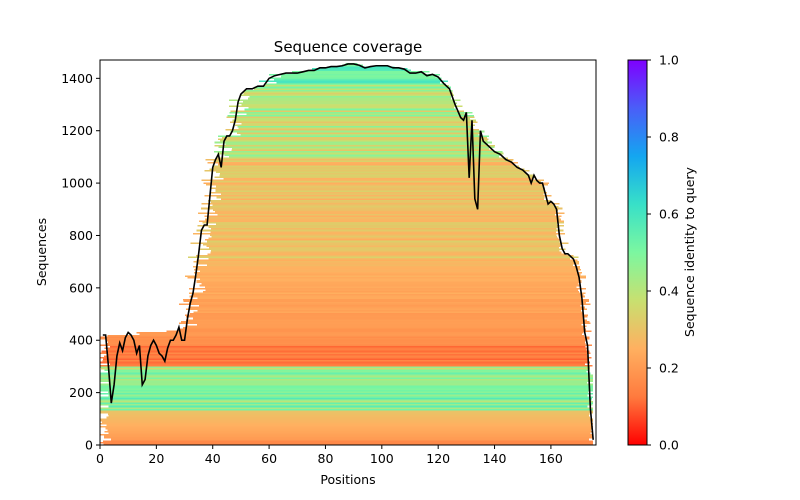 The height and width of the screenshot is (500, 800). What do you see at coordinates (81, 287) in the screenshot?
I see `y-tick-label: 600` at bounding box center [81, 287].